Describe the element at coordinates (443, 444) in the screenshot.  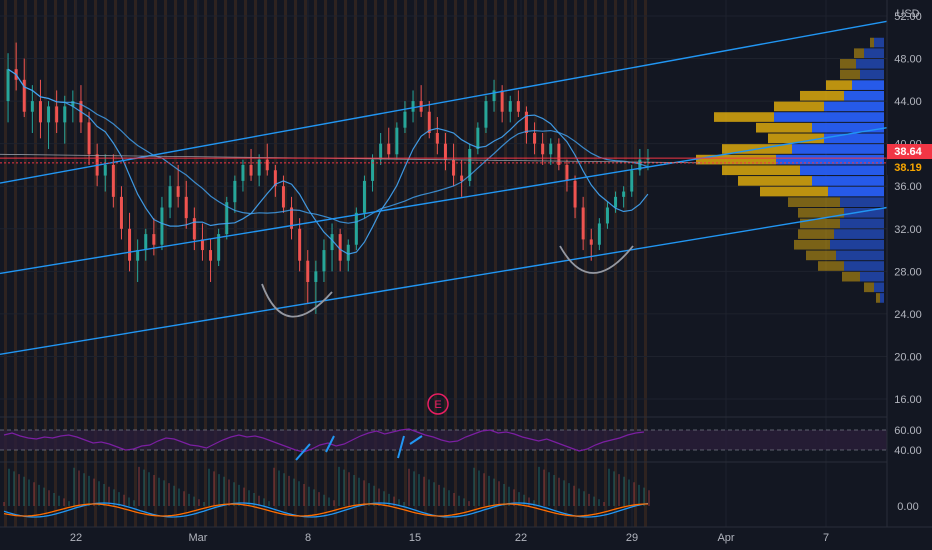
I see `rsi-pane` at that location.